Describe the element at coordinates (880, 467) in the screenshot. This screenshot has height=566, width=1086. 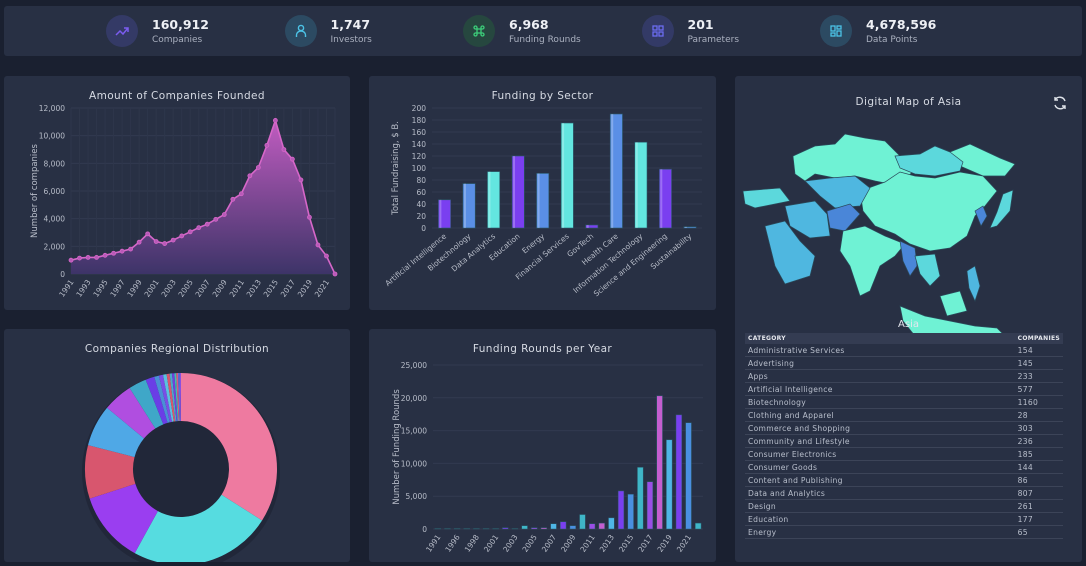
I see `category-cell: Consumer Goods` at that location.